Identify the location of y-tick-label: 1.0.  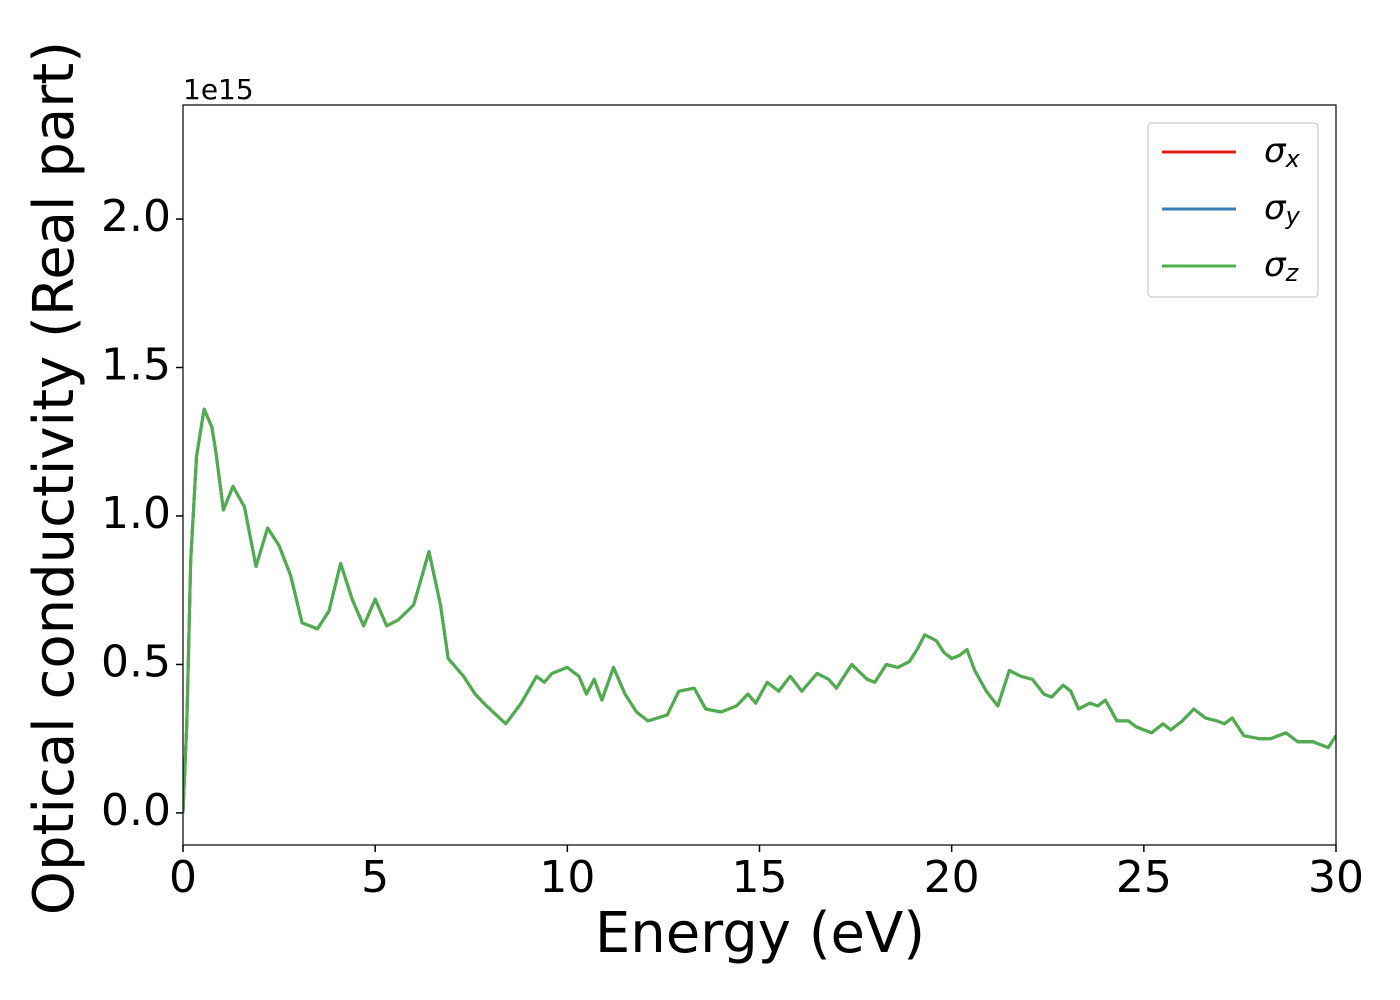
(136, 513).